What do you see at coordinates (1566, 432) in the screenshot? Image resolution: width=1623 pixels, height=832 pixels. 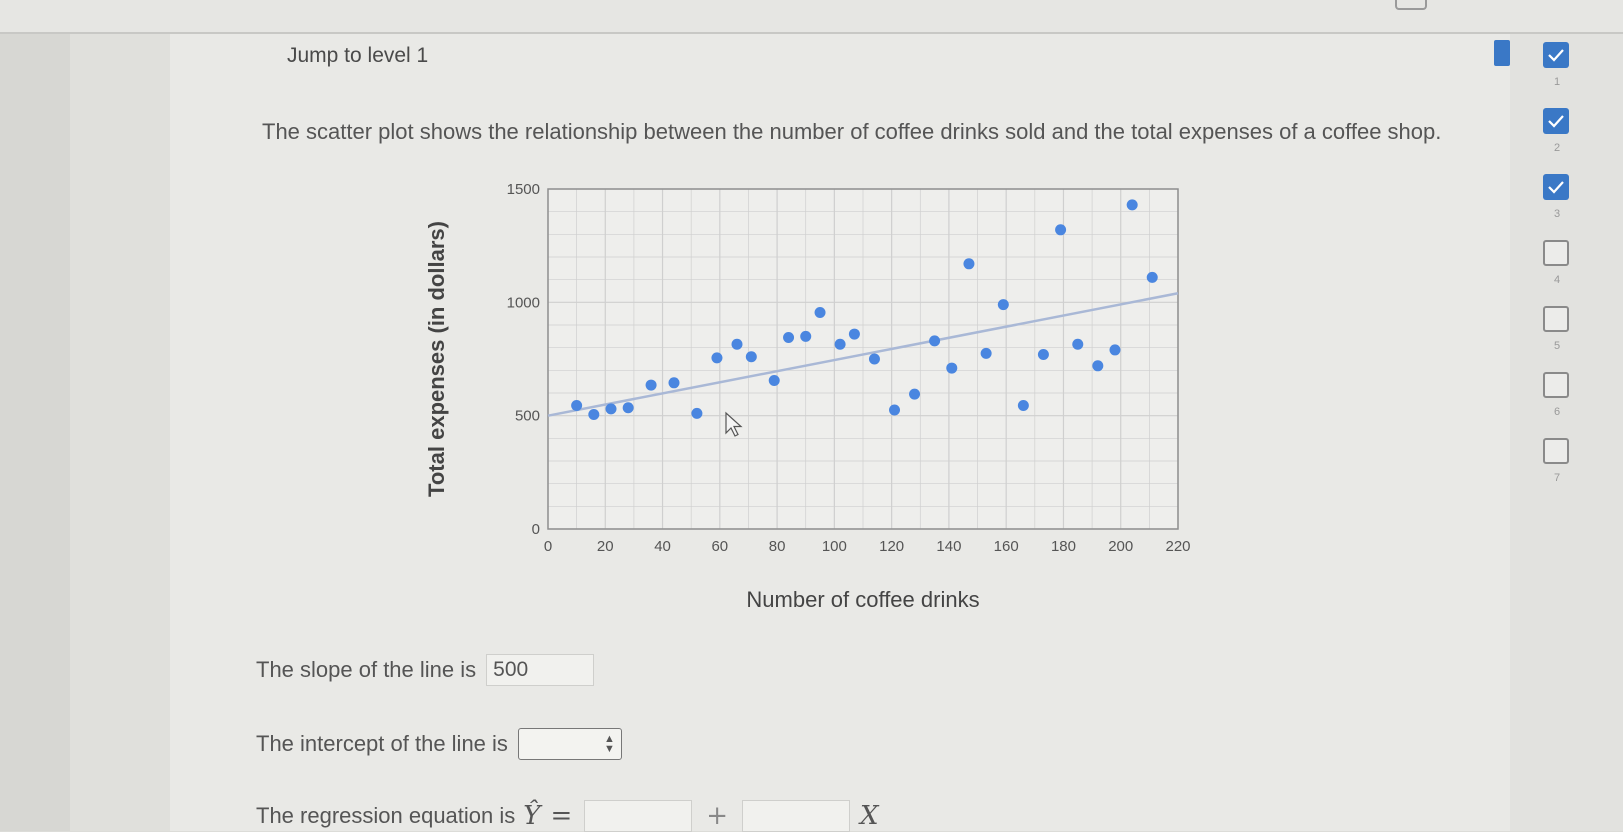 I see `level-progress-panel: 1 2 3 4 5 6 7` at bounding box center [1566, 432].